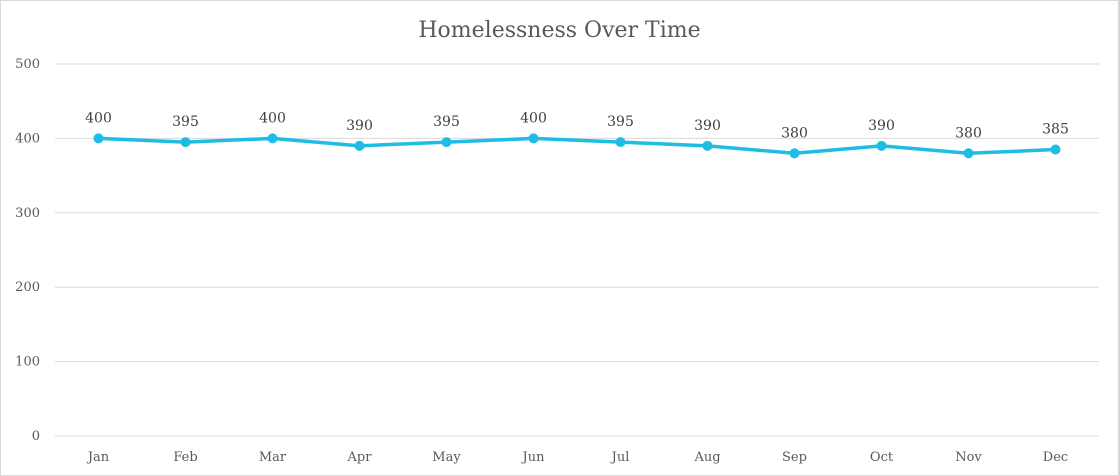  Describe the element at coordinates (620, 457) in the screenshot. I see `x-tick-label: Jul` at that location.